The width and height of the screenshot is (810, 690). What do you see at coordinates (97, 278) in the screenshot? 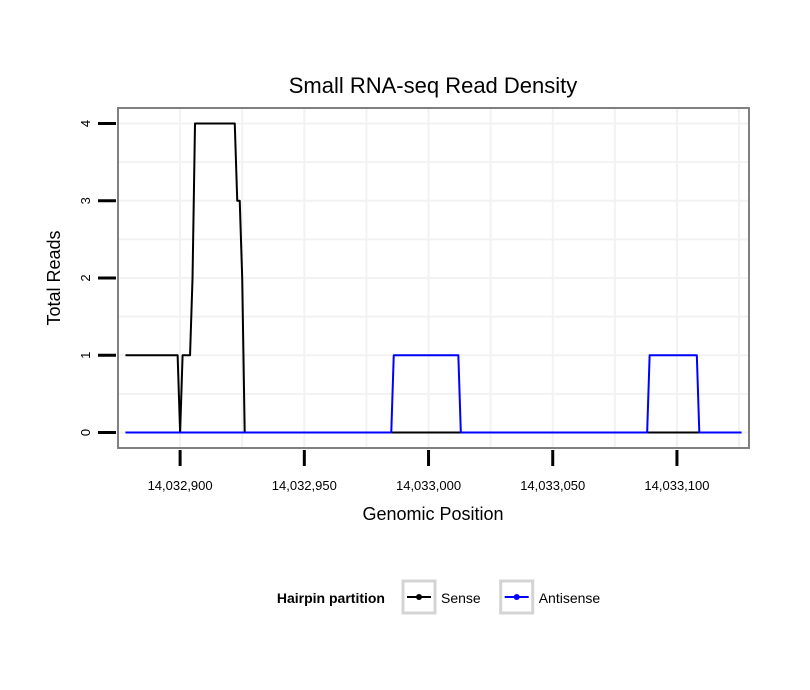
I see `y-axis: 0 1 2 3 4` at bounding box center [97, 278].